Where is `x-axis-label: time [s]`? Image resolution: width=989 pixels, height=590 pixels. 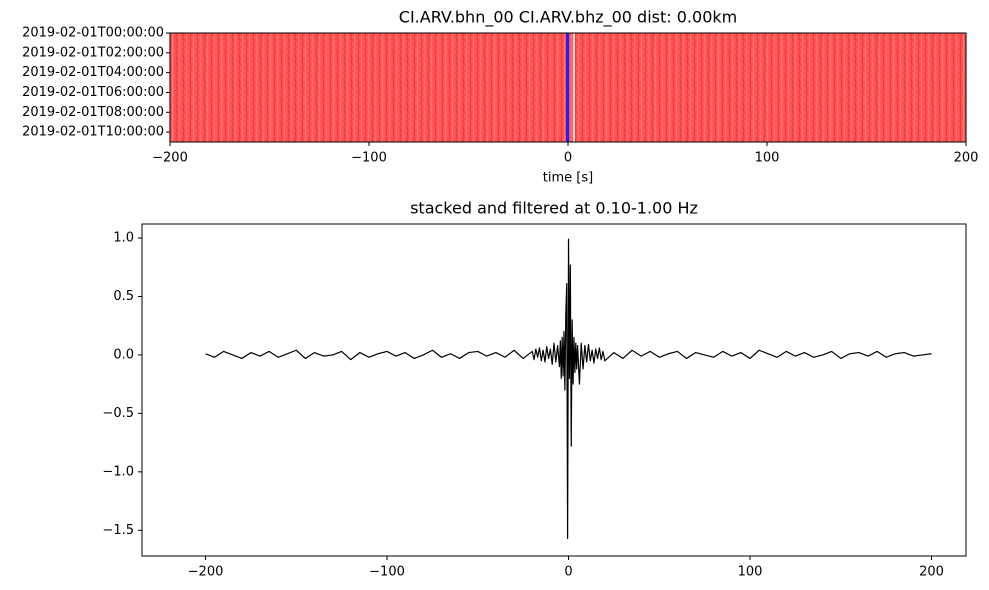
x-axis-label: time [s] is located at coordinates (568, 178).